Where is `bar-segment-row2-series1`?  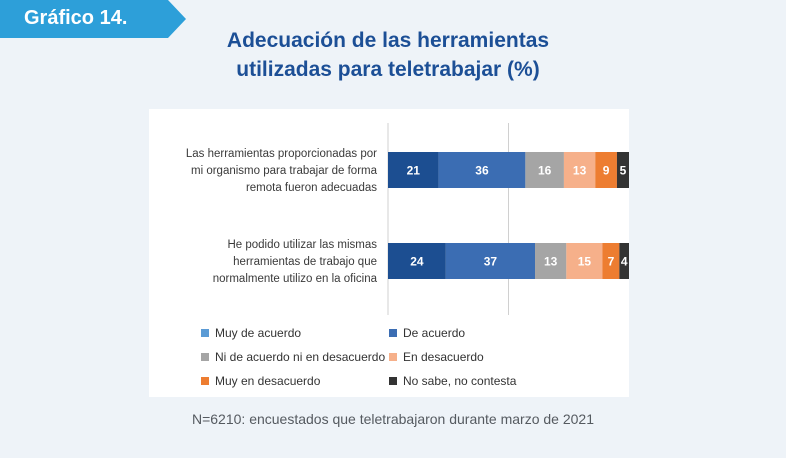 bar-segment-row2-series1 is located at coordinates (417, 261).